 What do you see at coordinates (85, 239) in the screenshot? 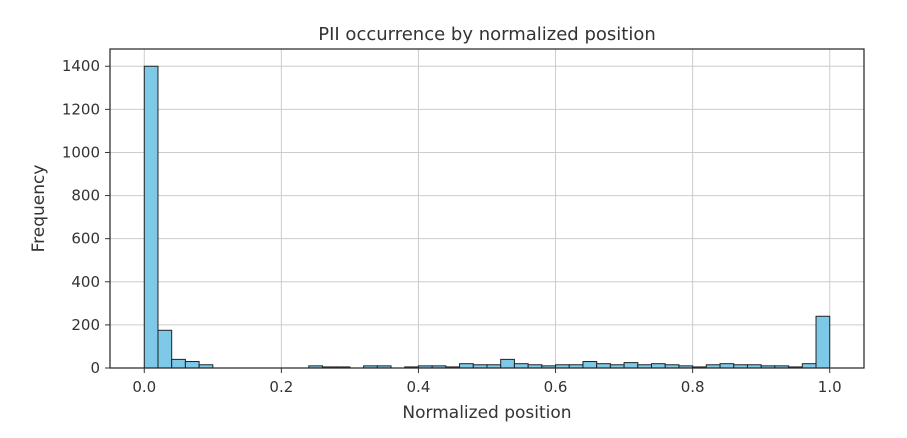
I see `y-tick-label: 600` at bounding box center [85, 239].